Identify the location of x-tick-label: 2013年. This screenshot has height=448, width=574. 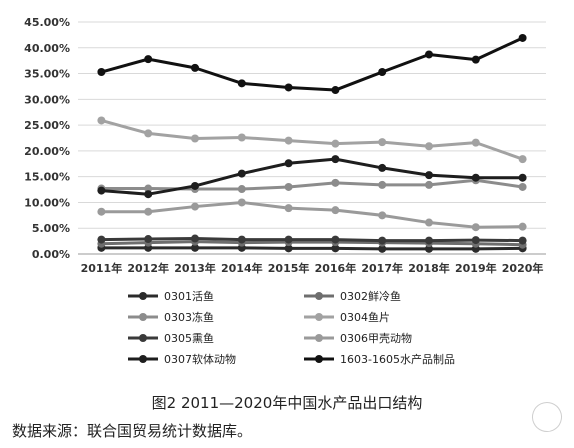
(195, 268).